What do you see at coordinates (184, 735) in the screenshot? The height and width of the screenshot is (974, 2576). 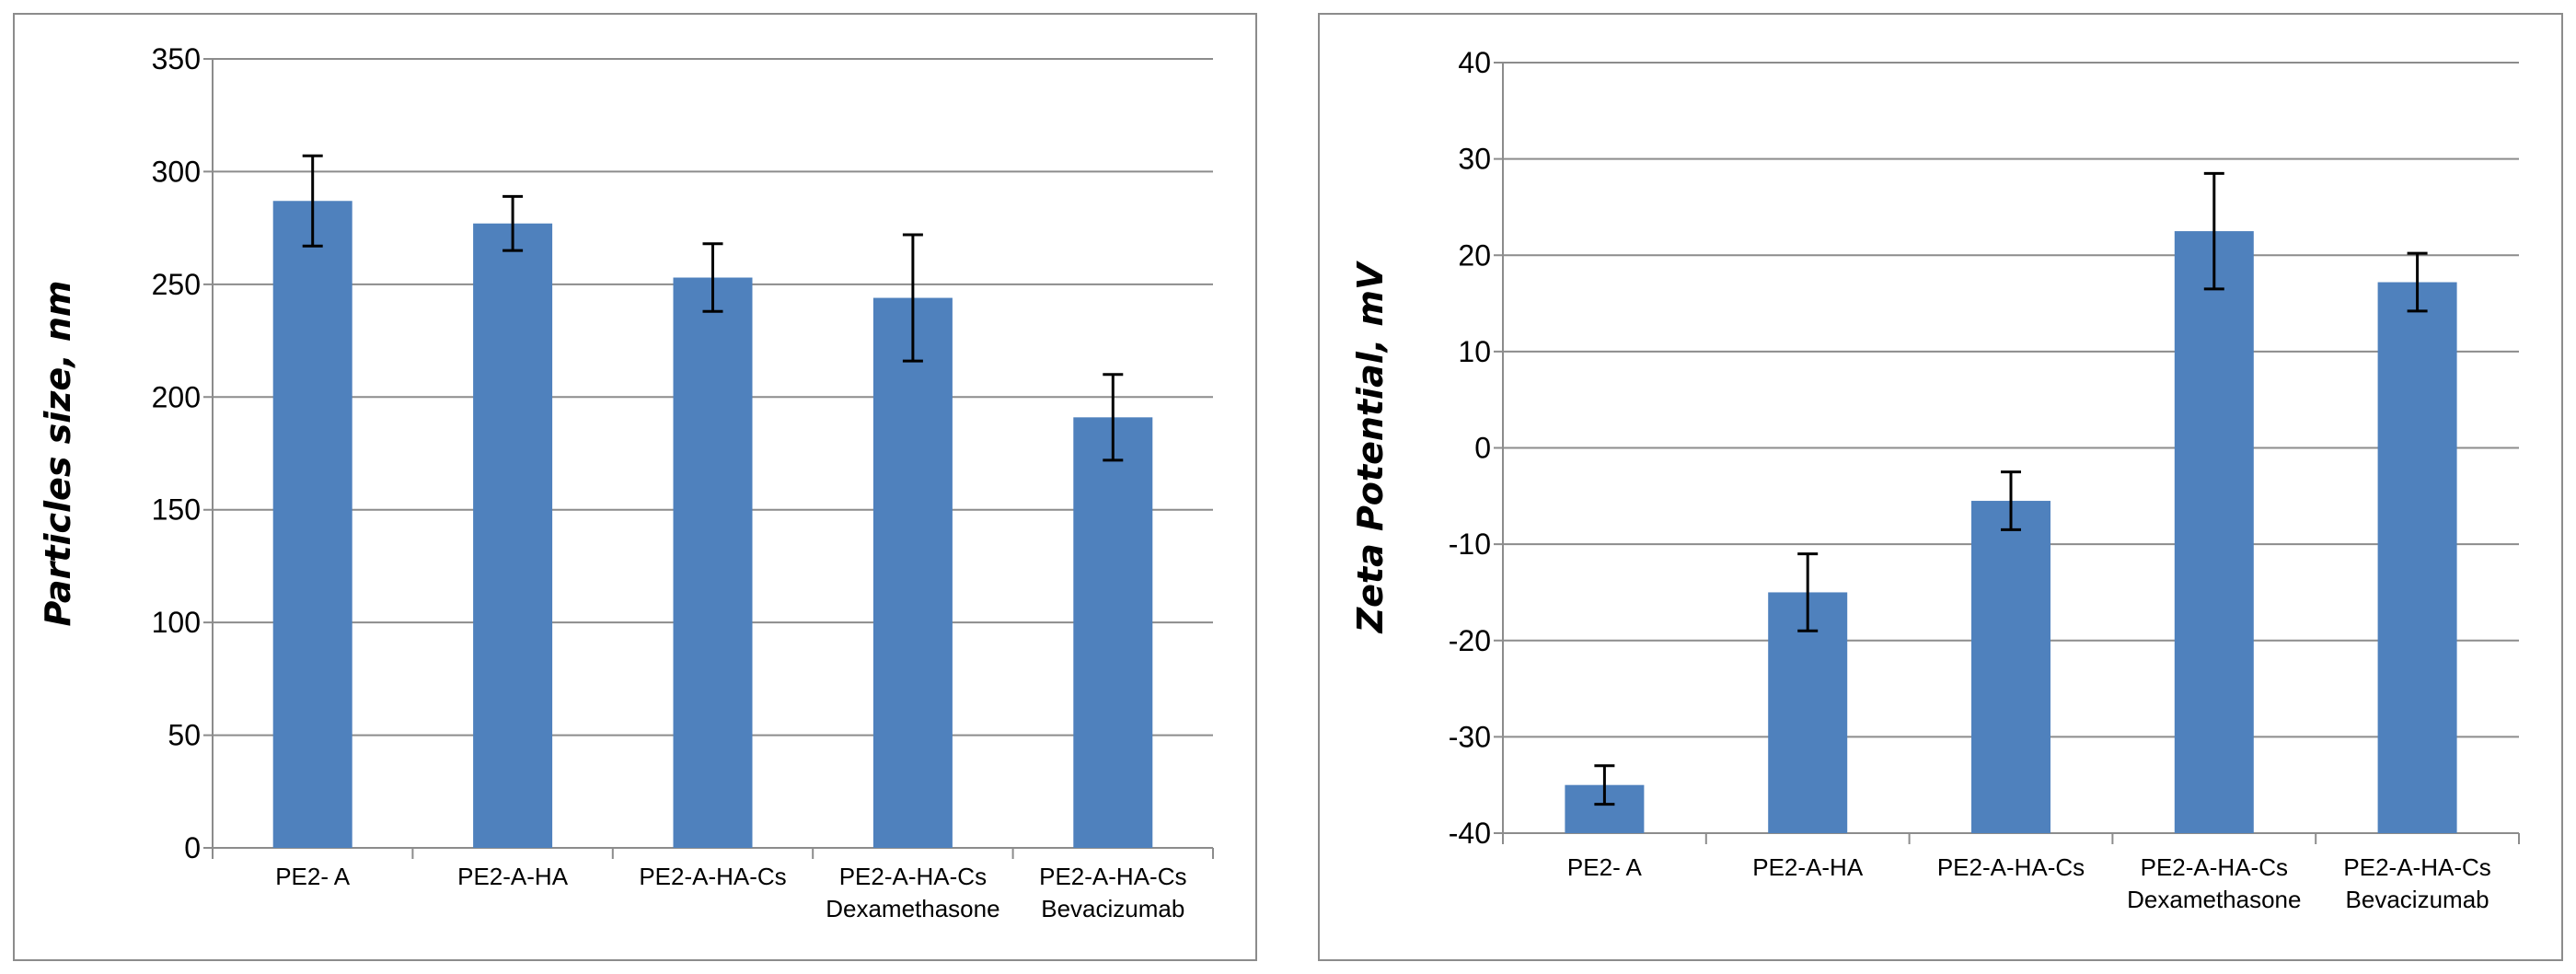 I see `y-tick-label: 50` at bounding box center [184, 735].